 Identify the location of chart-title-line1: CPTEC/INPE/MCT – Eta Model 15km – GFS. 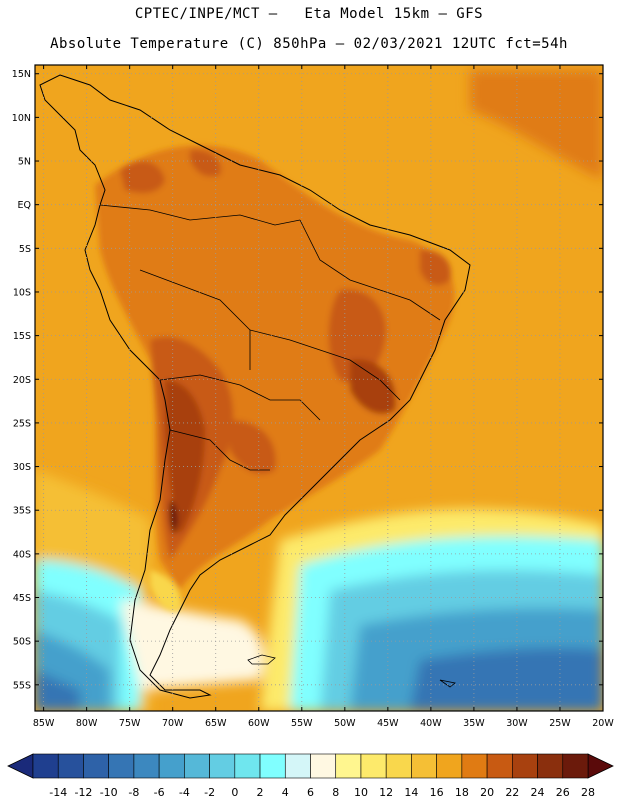
(309, 14).